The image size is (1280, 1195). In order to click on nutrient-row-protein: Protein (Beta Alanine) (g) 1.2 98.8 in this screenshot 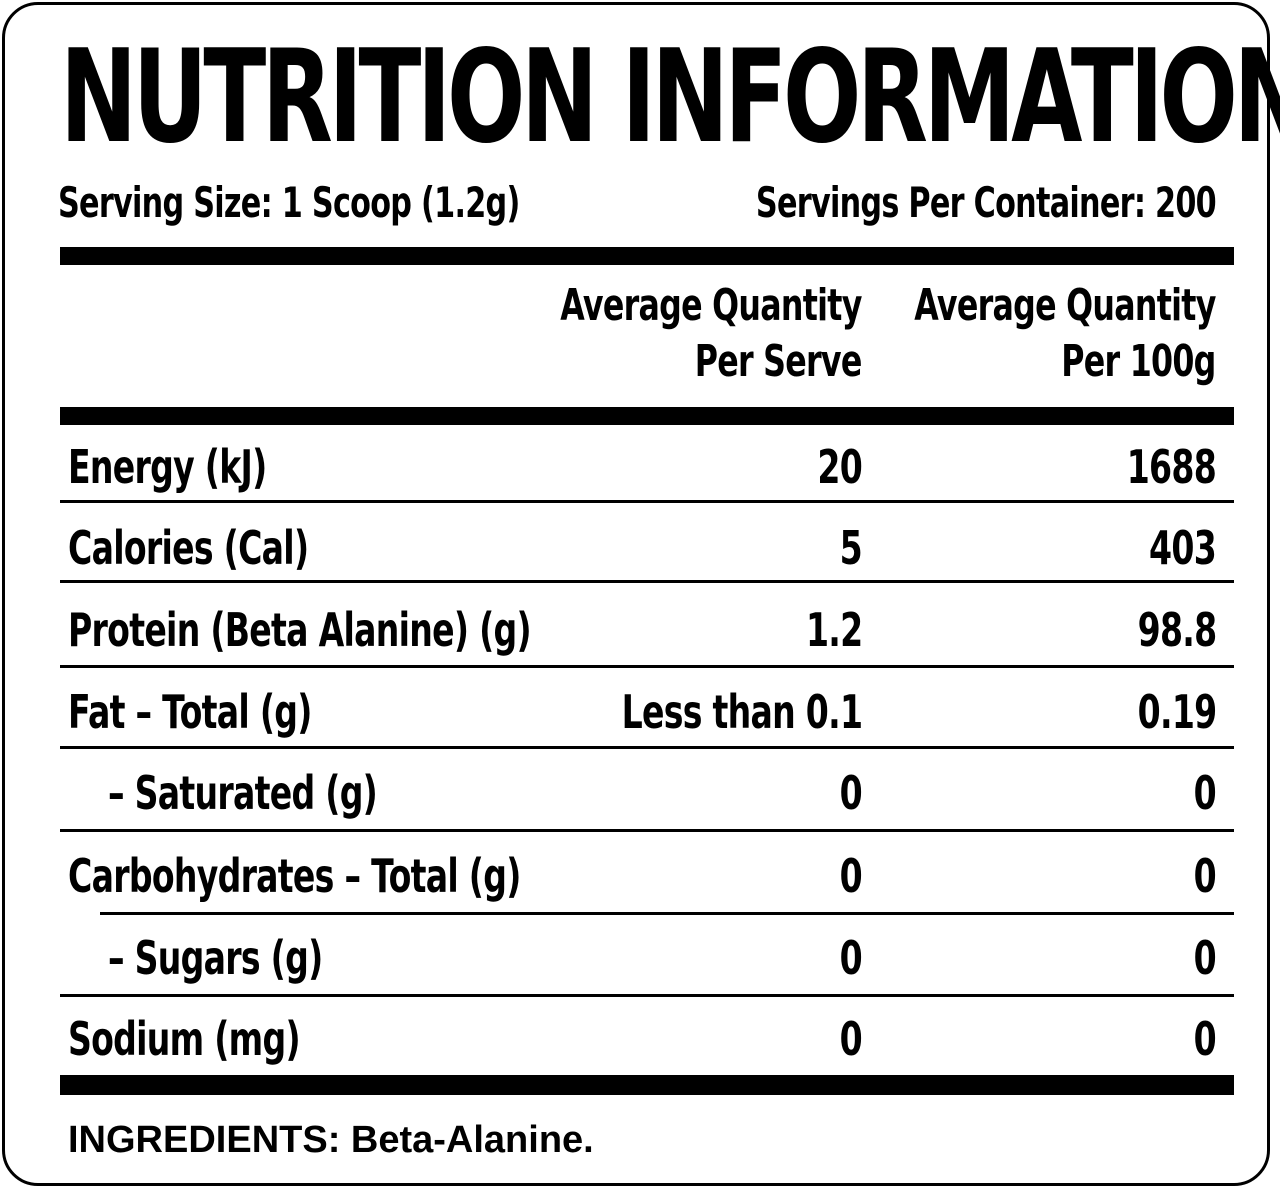, I will do `click(647, 627)`.